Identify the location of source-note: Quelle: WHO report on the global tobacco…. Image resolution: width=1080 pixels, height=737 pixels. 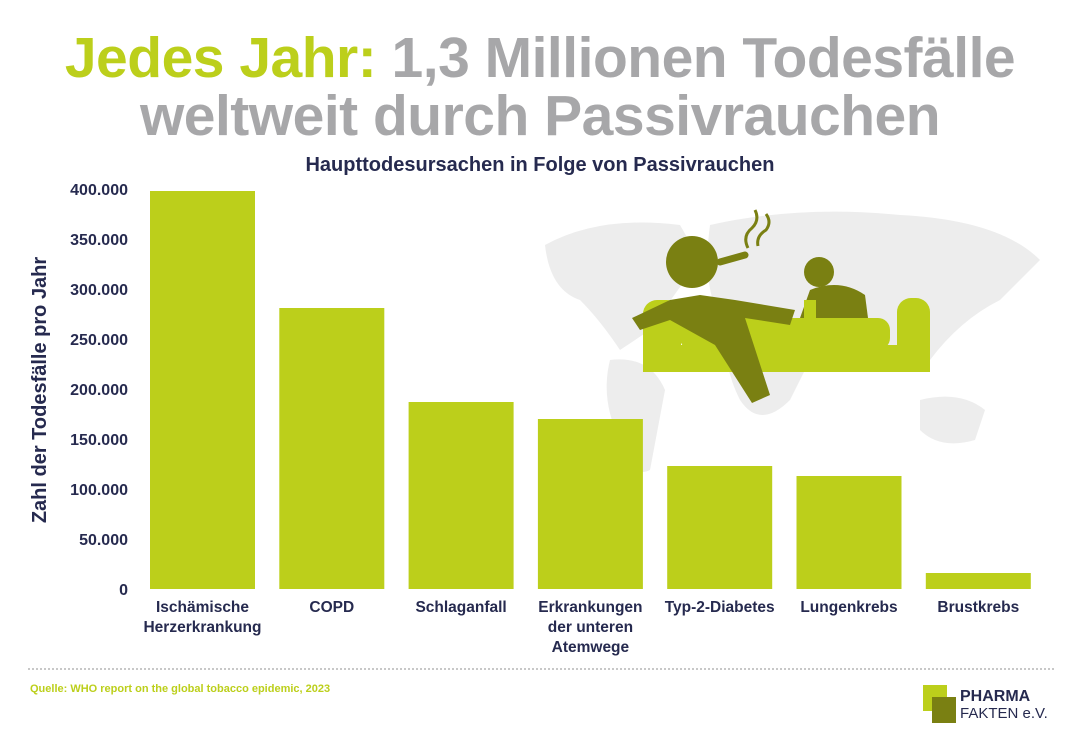
(180, 689).